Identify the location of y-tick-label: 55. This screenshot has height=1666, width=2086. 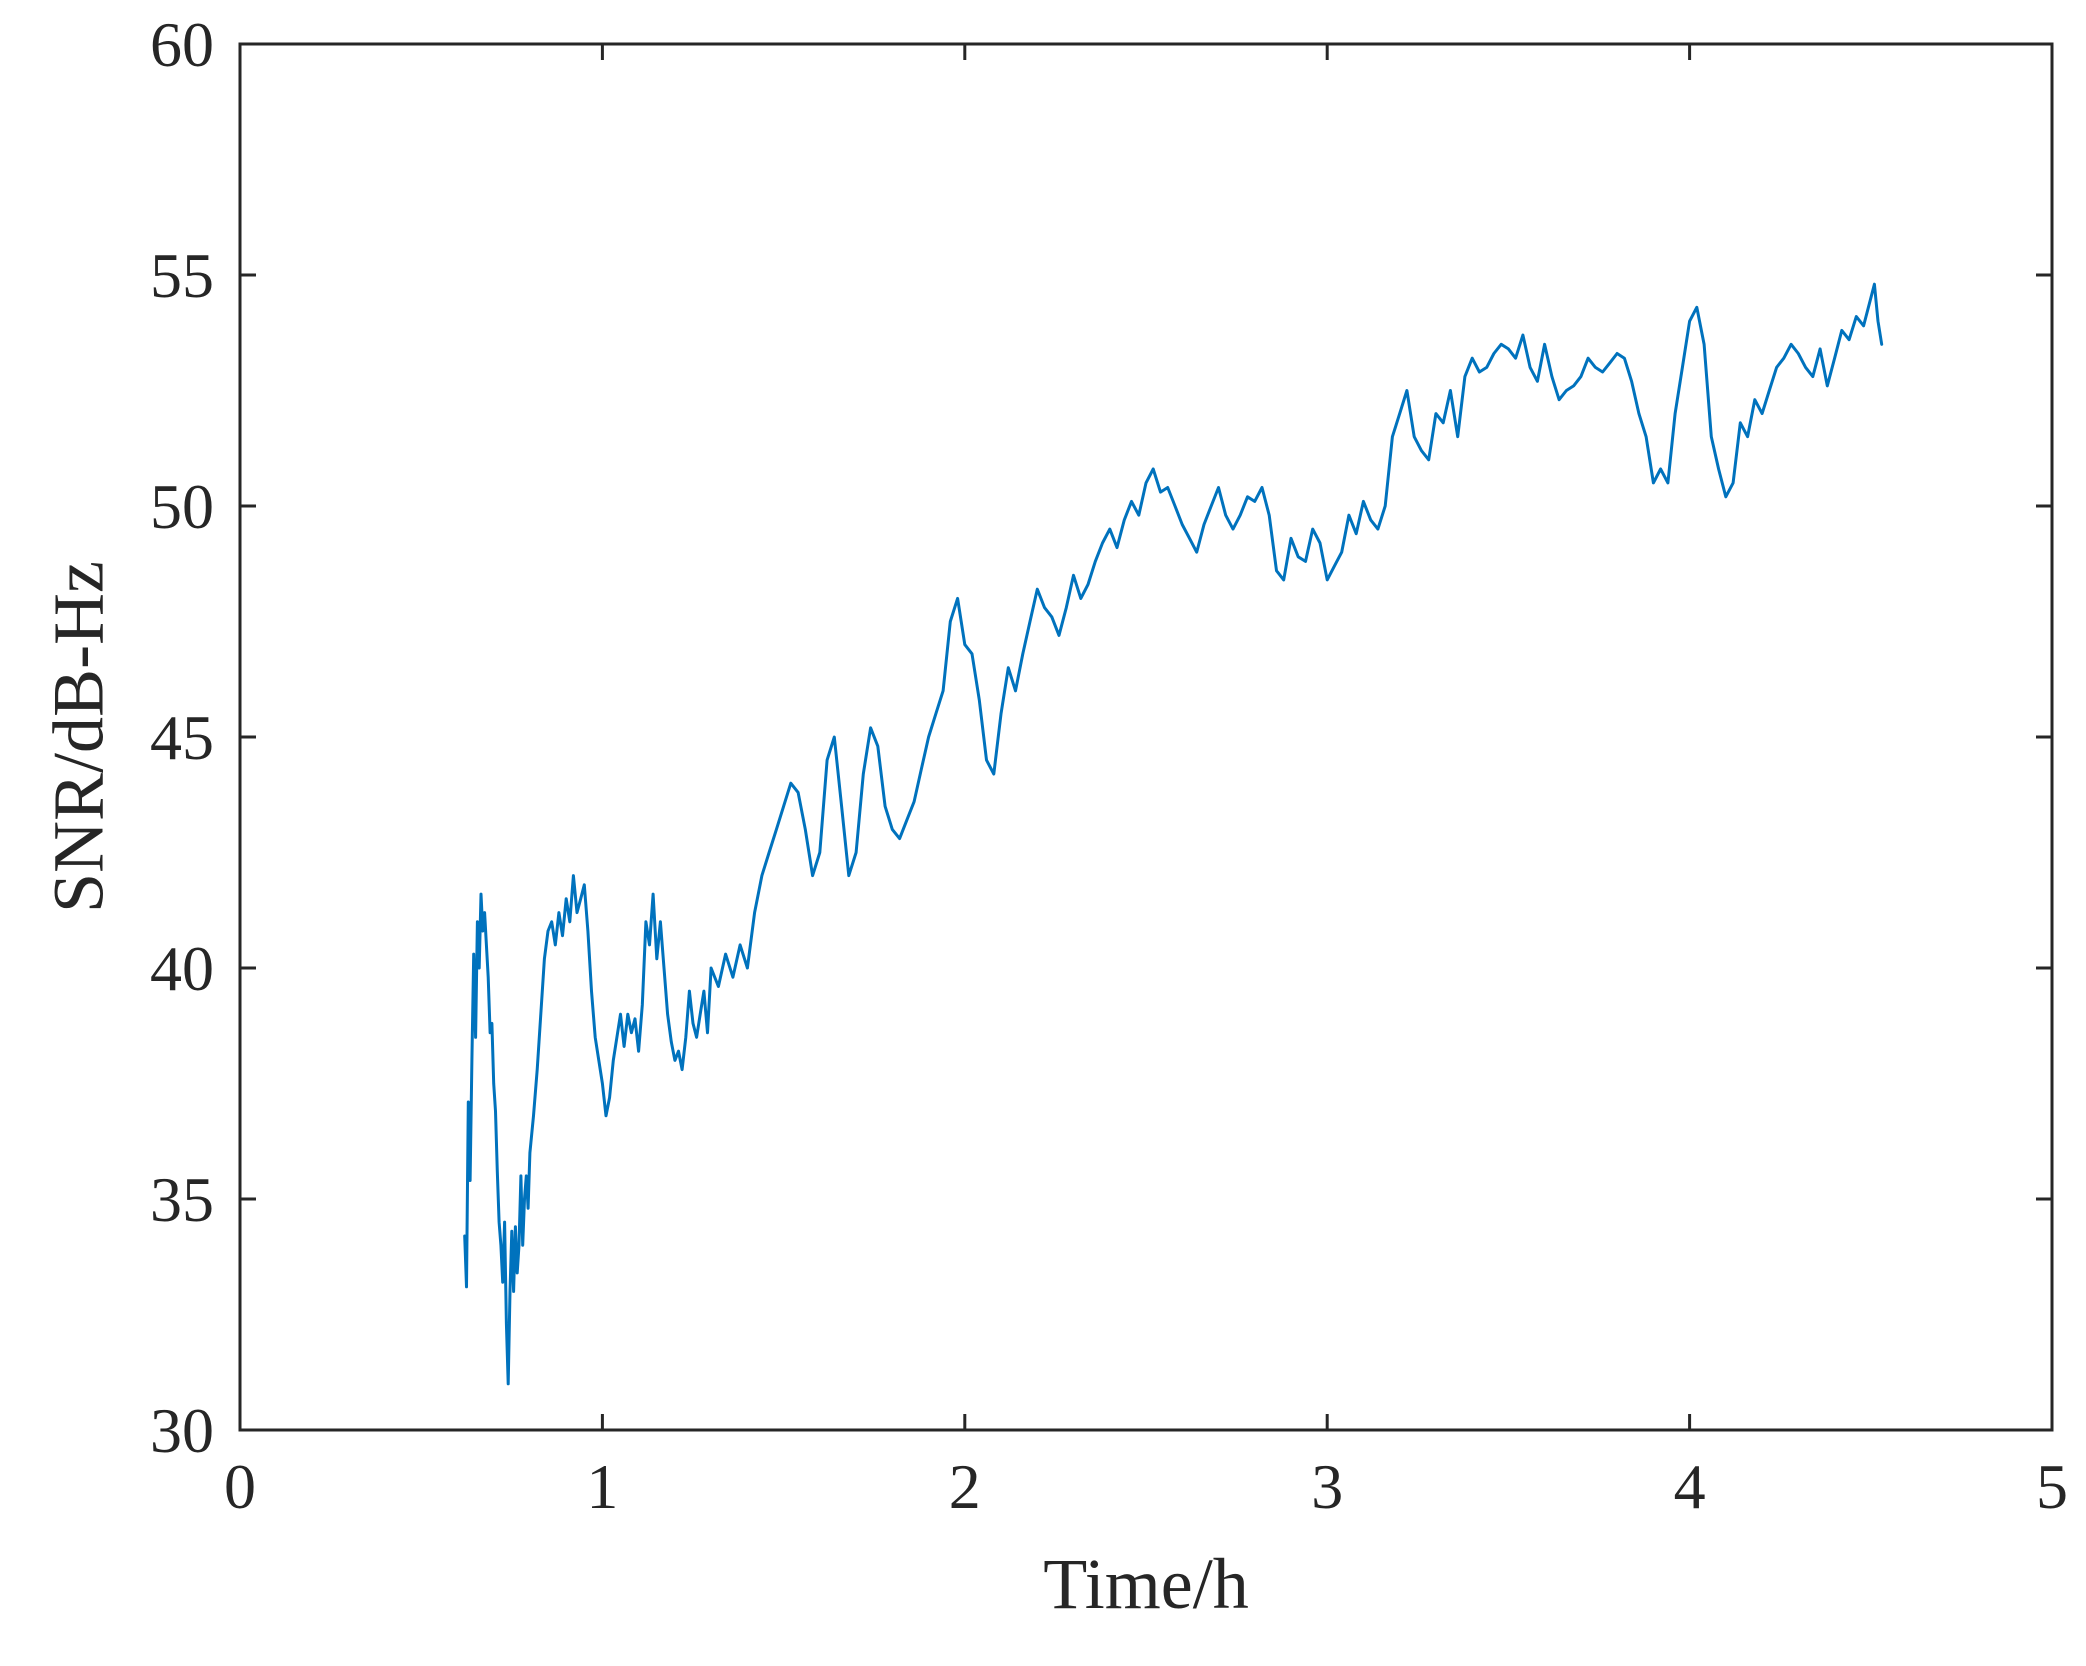
(182, 275).